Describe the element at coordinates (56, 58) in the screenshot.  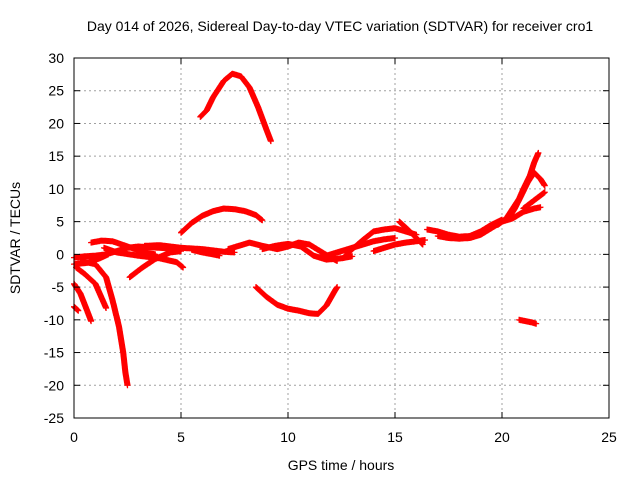
I see `y-tick-label: 30` at that location.